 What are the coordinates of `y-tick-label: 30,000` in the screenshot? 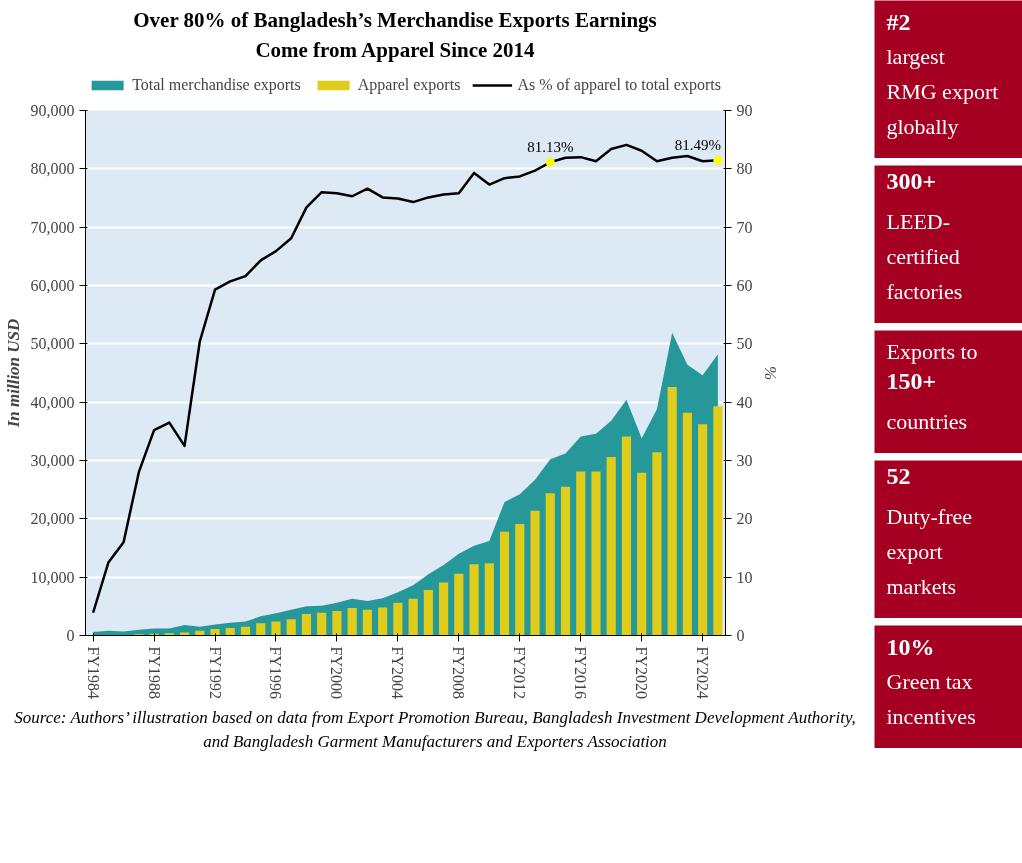 It's located at (52, 460).